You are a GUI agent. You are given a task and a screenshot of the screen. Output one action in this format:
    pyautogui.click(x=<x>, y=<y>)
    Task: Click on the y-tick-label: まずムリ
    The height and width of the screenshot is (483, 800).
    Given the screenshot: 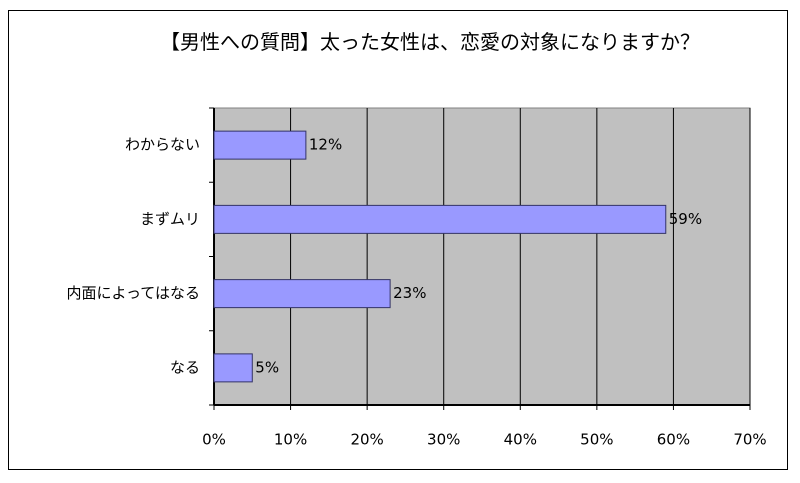 What is the action you would take?
    pyautogui.click(x=170, y=219)
    